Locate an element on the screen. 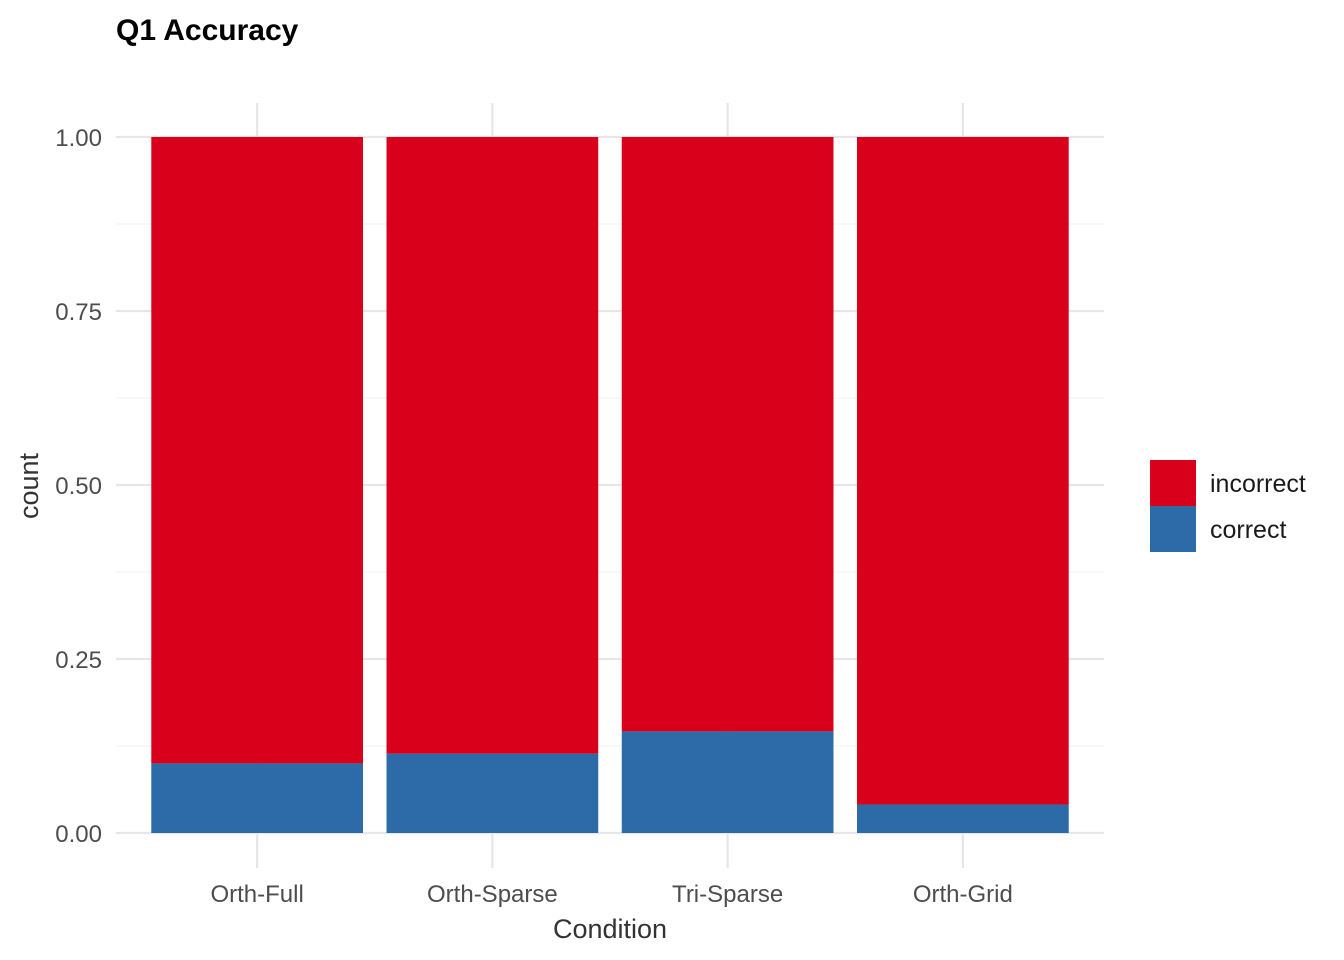 The height and width of the screenshot is (960, 1344). x-tick-label: Orth-Sparse is located at coordinates (492, 894).